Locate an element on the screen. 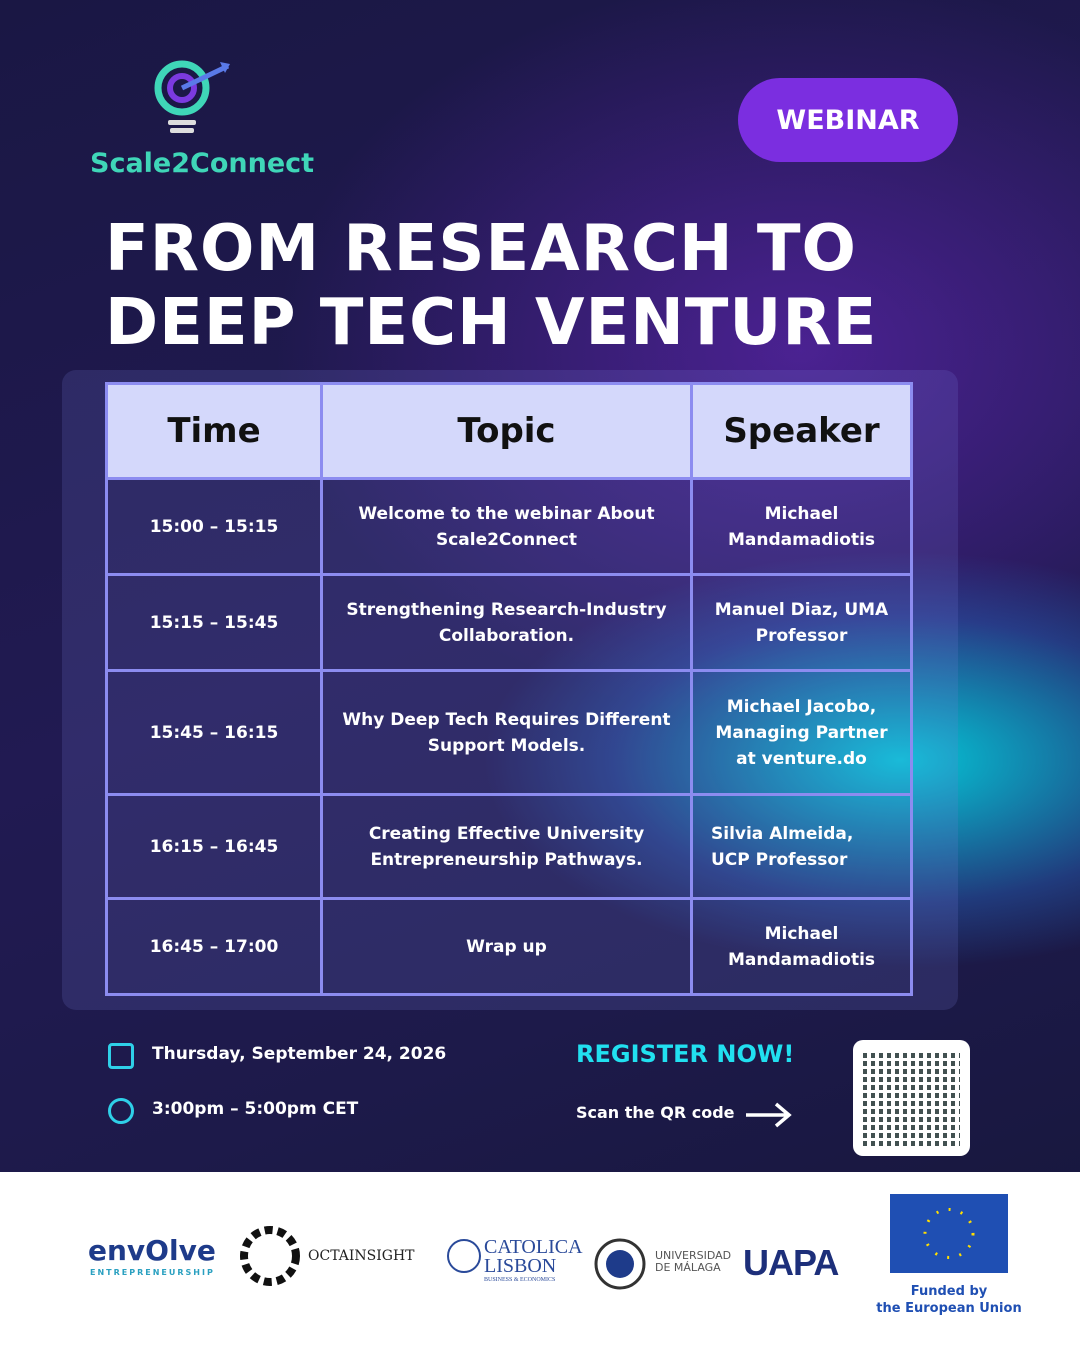 This screenshot has width=1080, height=1350. time-cell: 15:00 – 15:15 is located at coordinates (214, 526).